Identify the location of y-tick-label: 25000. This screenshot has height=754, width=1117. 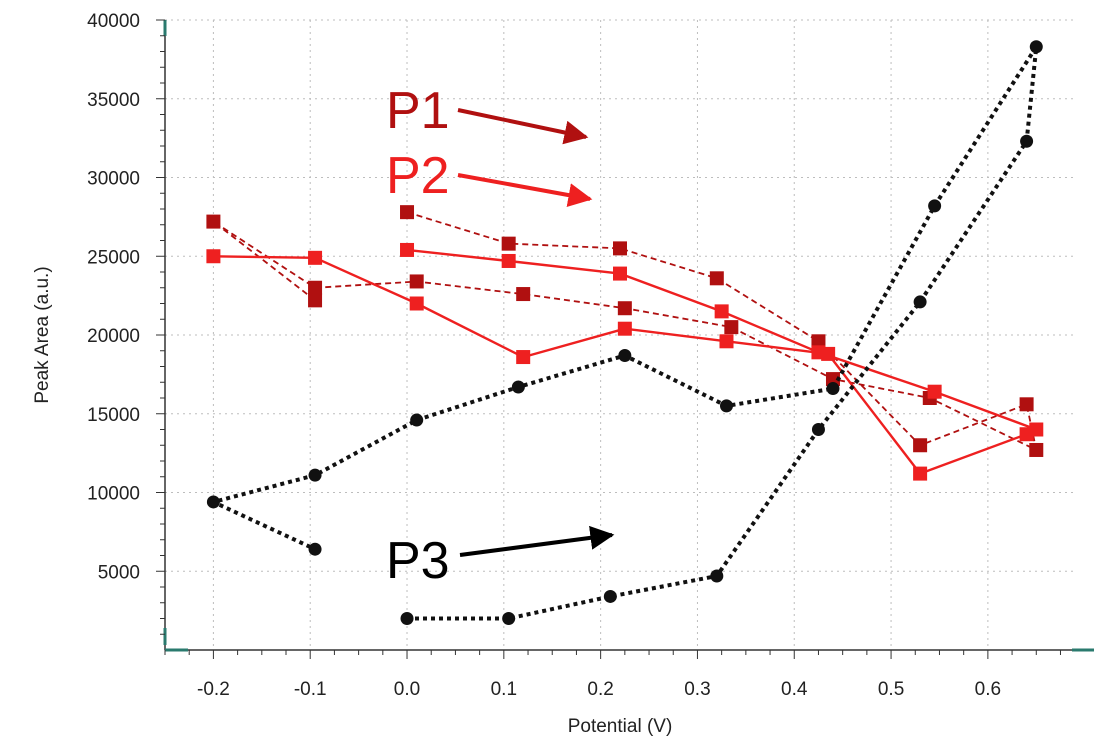
(113, 257).